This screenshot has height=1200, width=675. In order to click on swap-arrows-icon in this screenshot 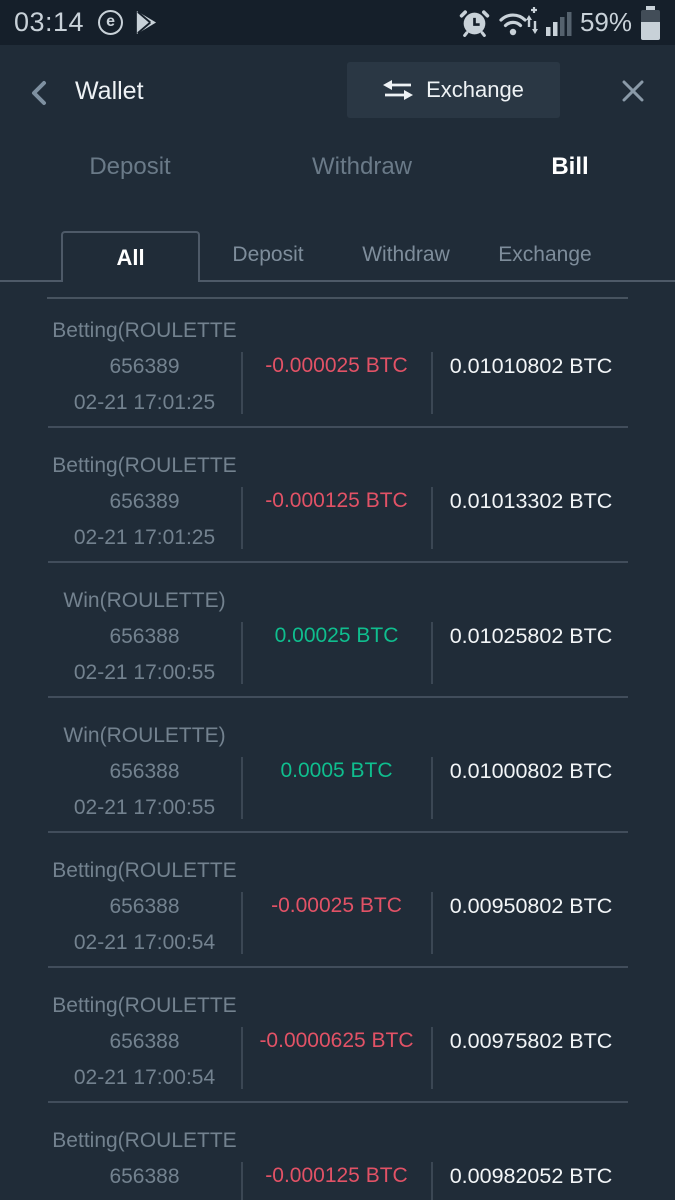, I will do `click(398, 90)`.